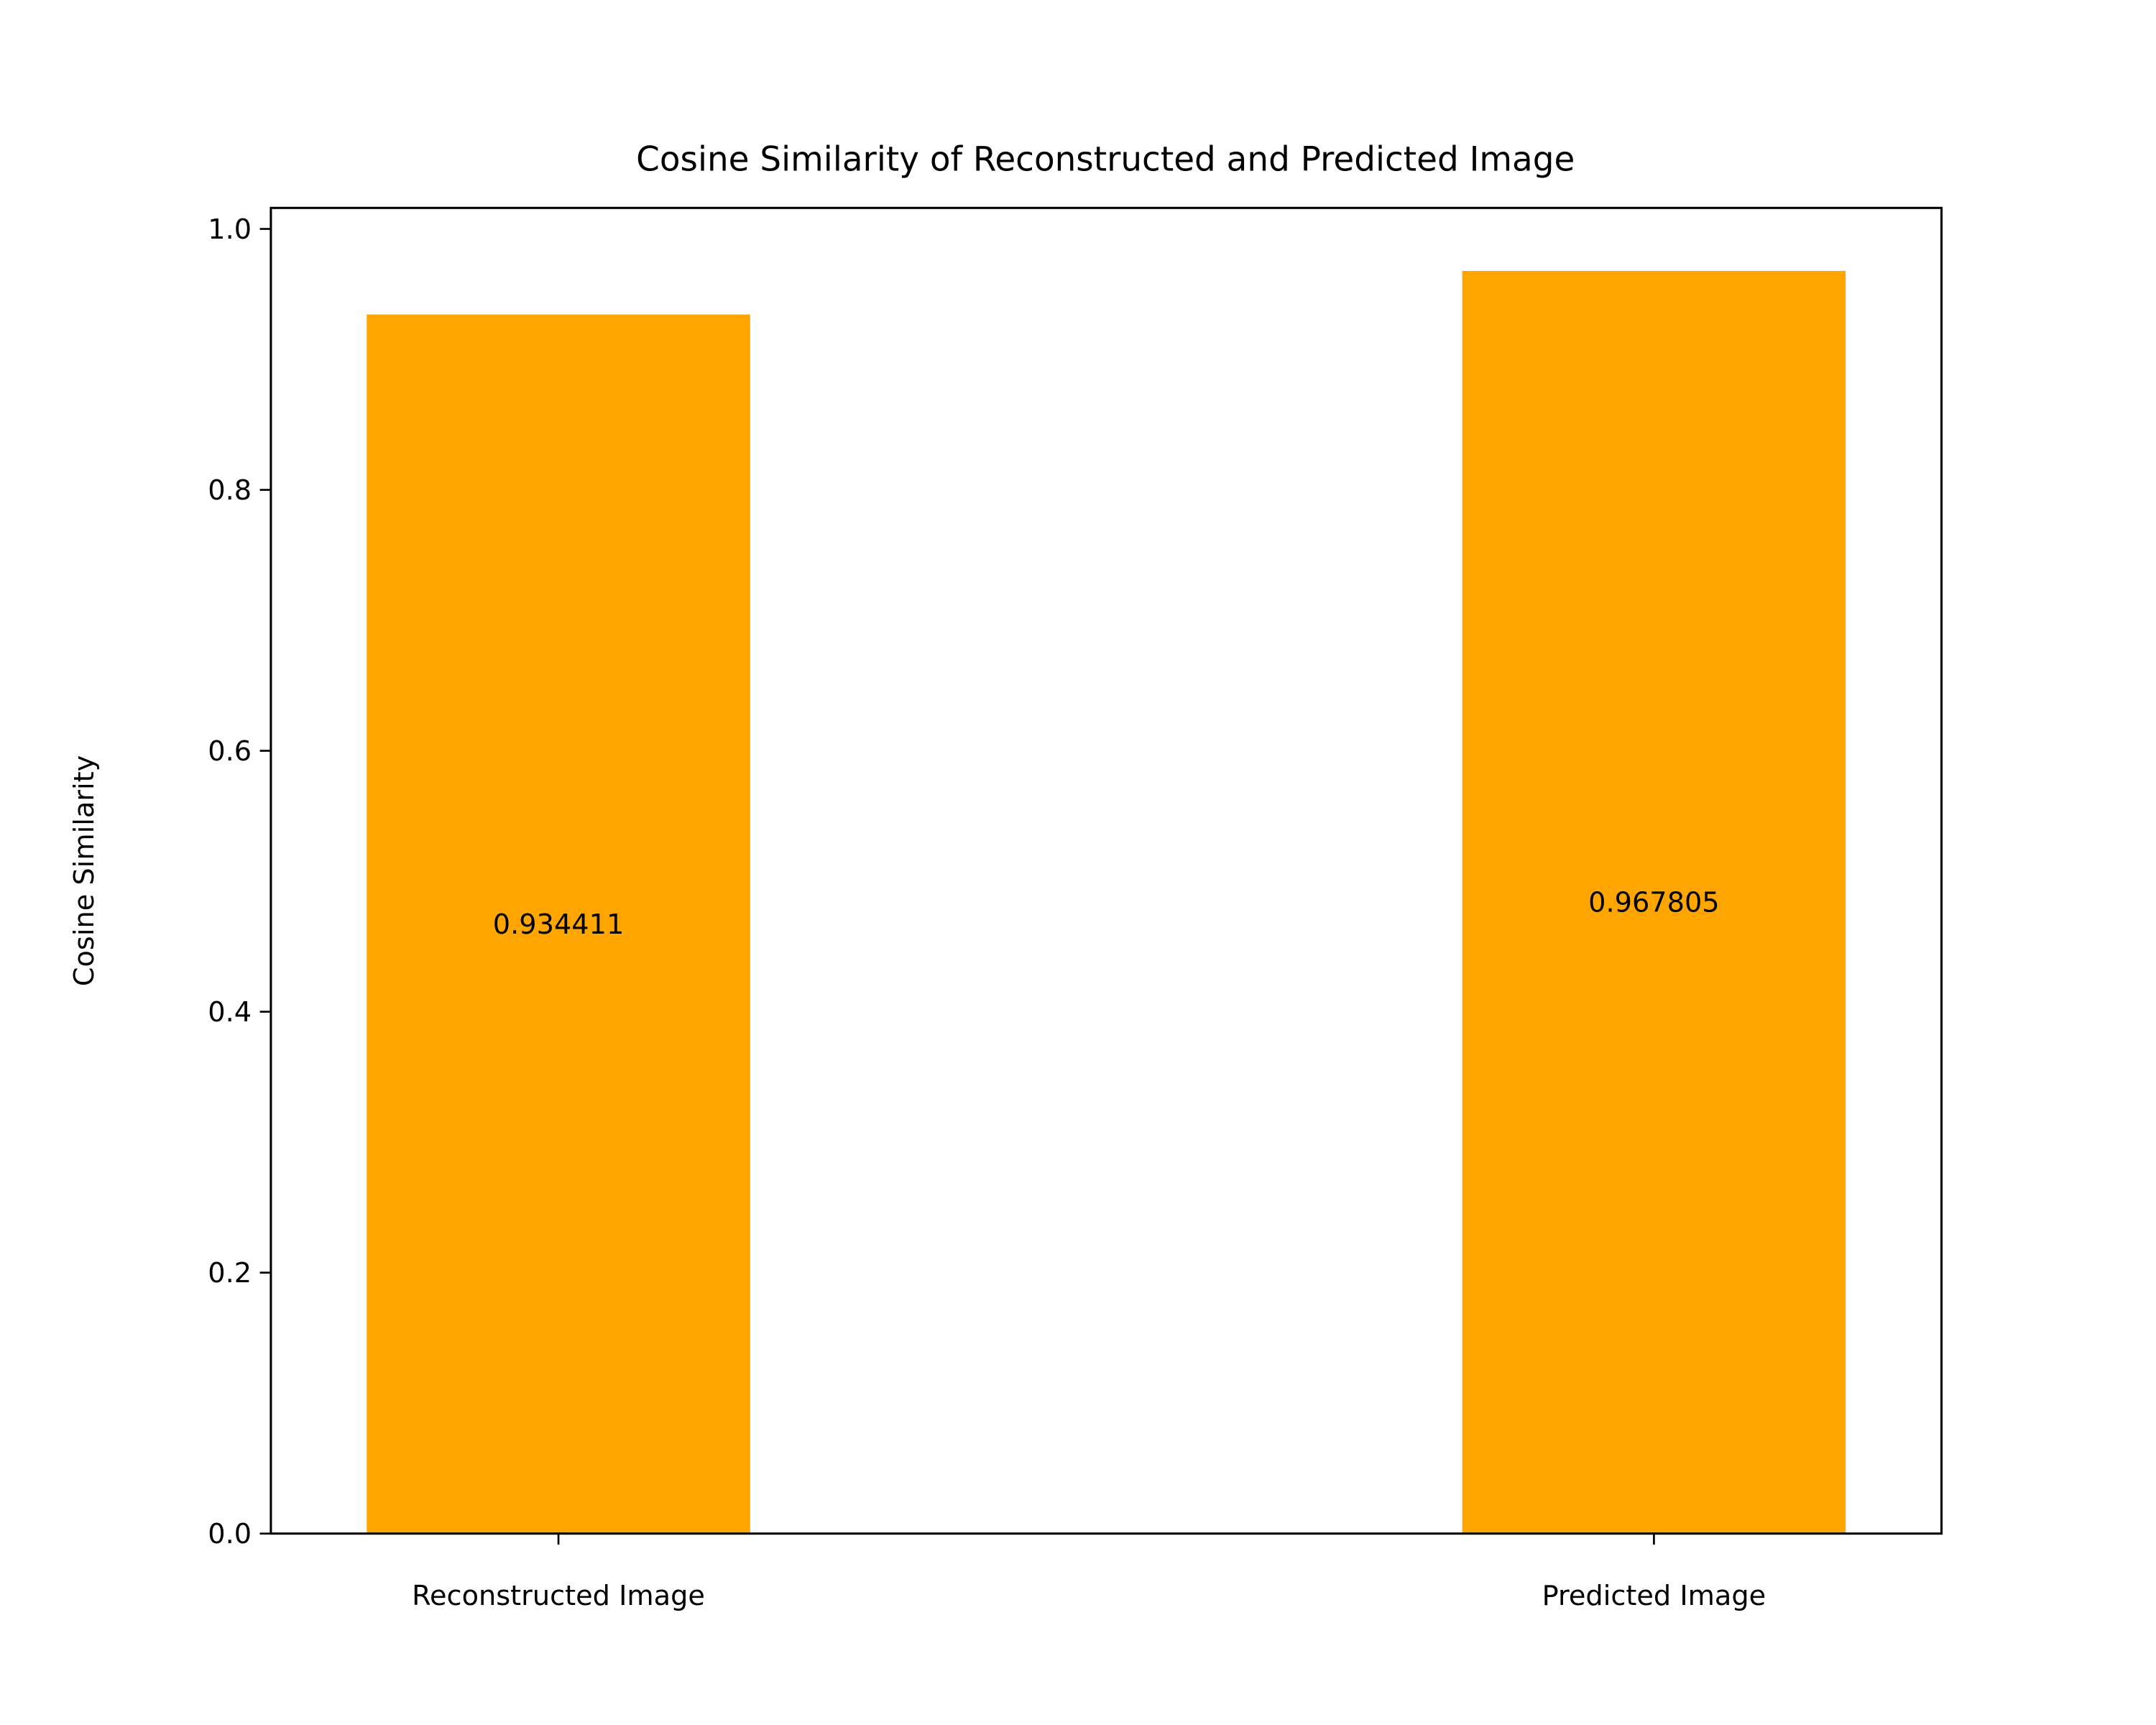  I want to click on y-tick-label-5: 0.8, so click(230, 490).